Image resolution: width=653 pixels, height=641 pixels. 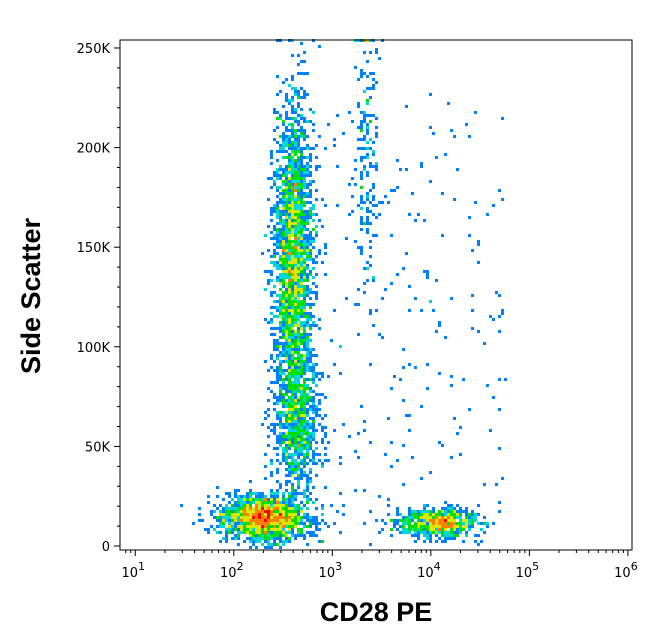 I want to click on x-tick-exponent: 1, so click(x=141, y=566).